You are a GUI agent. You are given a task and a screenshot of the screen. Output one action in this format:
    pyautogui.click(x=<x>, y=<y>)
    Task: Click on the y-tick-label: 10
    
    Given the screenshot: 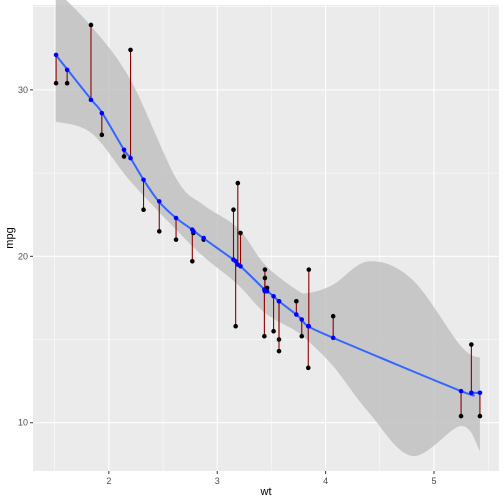 What is the action you would take?
    pyautogui.click(x=23, y=423)
    